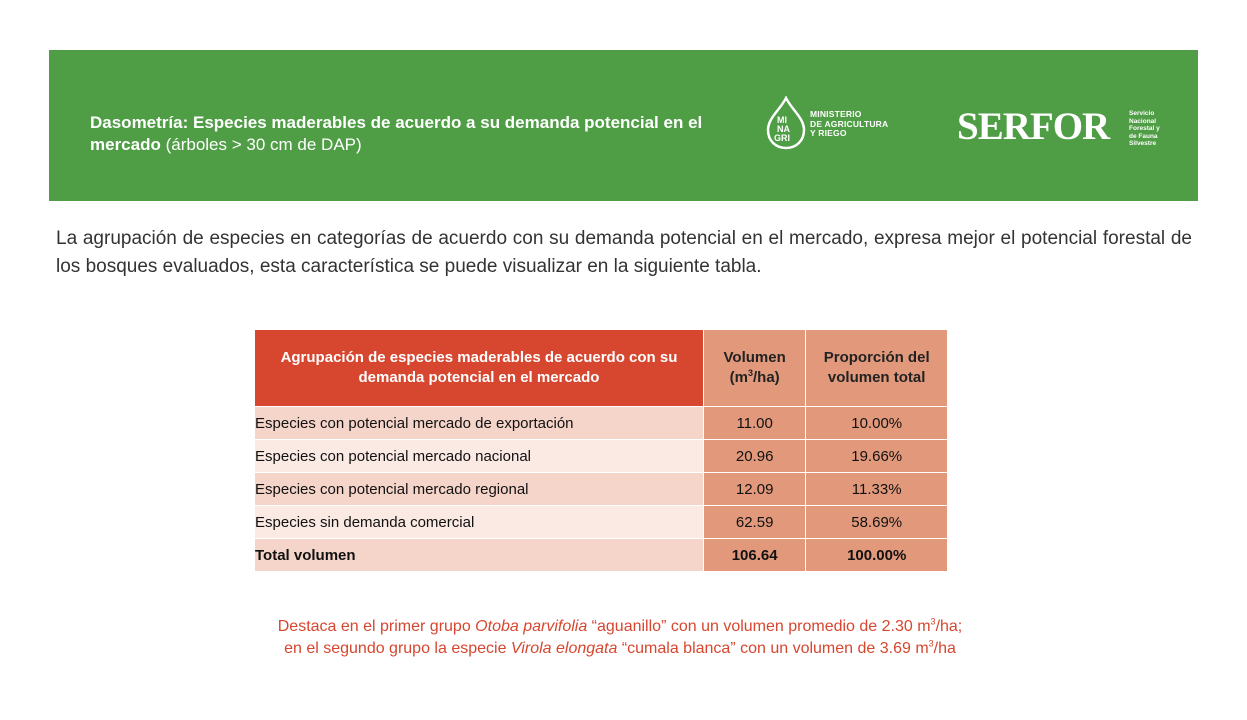 The height and width of the screenshot is (720, 1247). What do you see at coordinates (1142, 113) in the screenshot?
I see `serfor-sub1: Servicio` at bounding box center [1142, 113].